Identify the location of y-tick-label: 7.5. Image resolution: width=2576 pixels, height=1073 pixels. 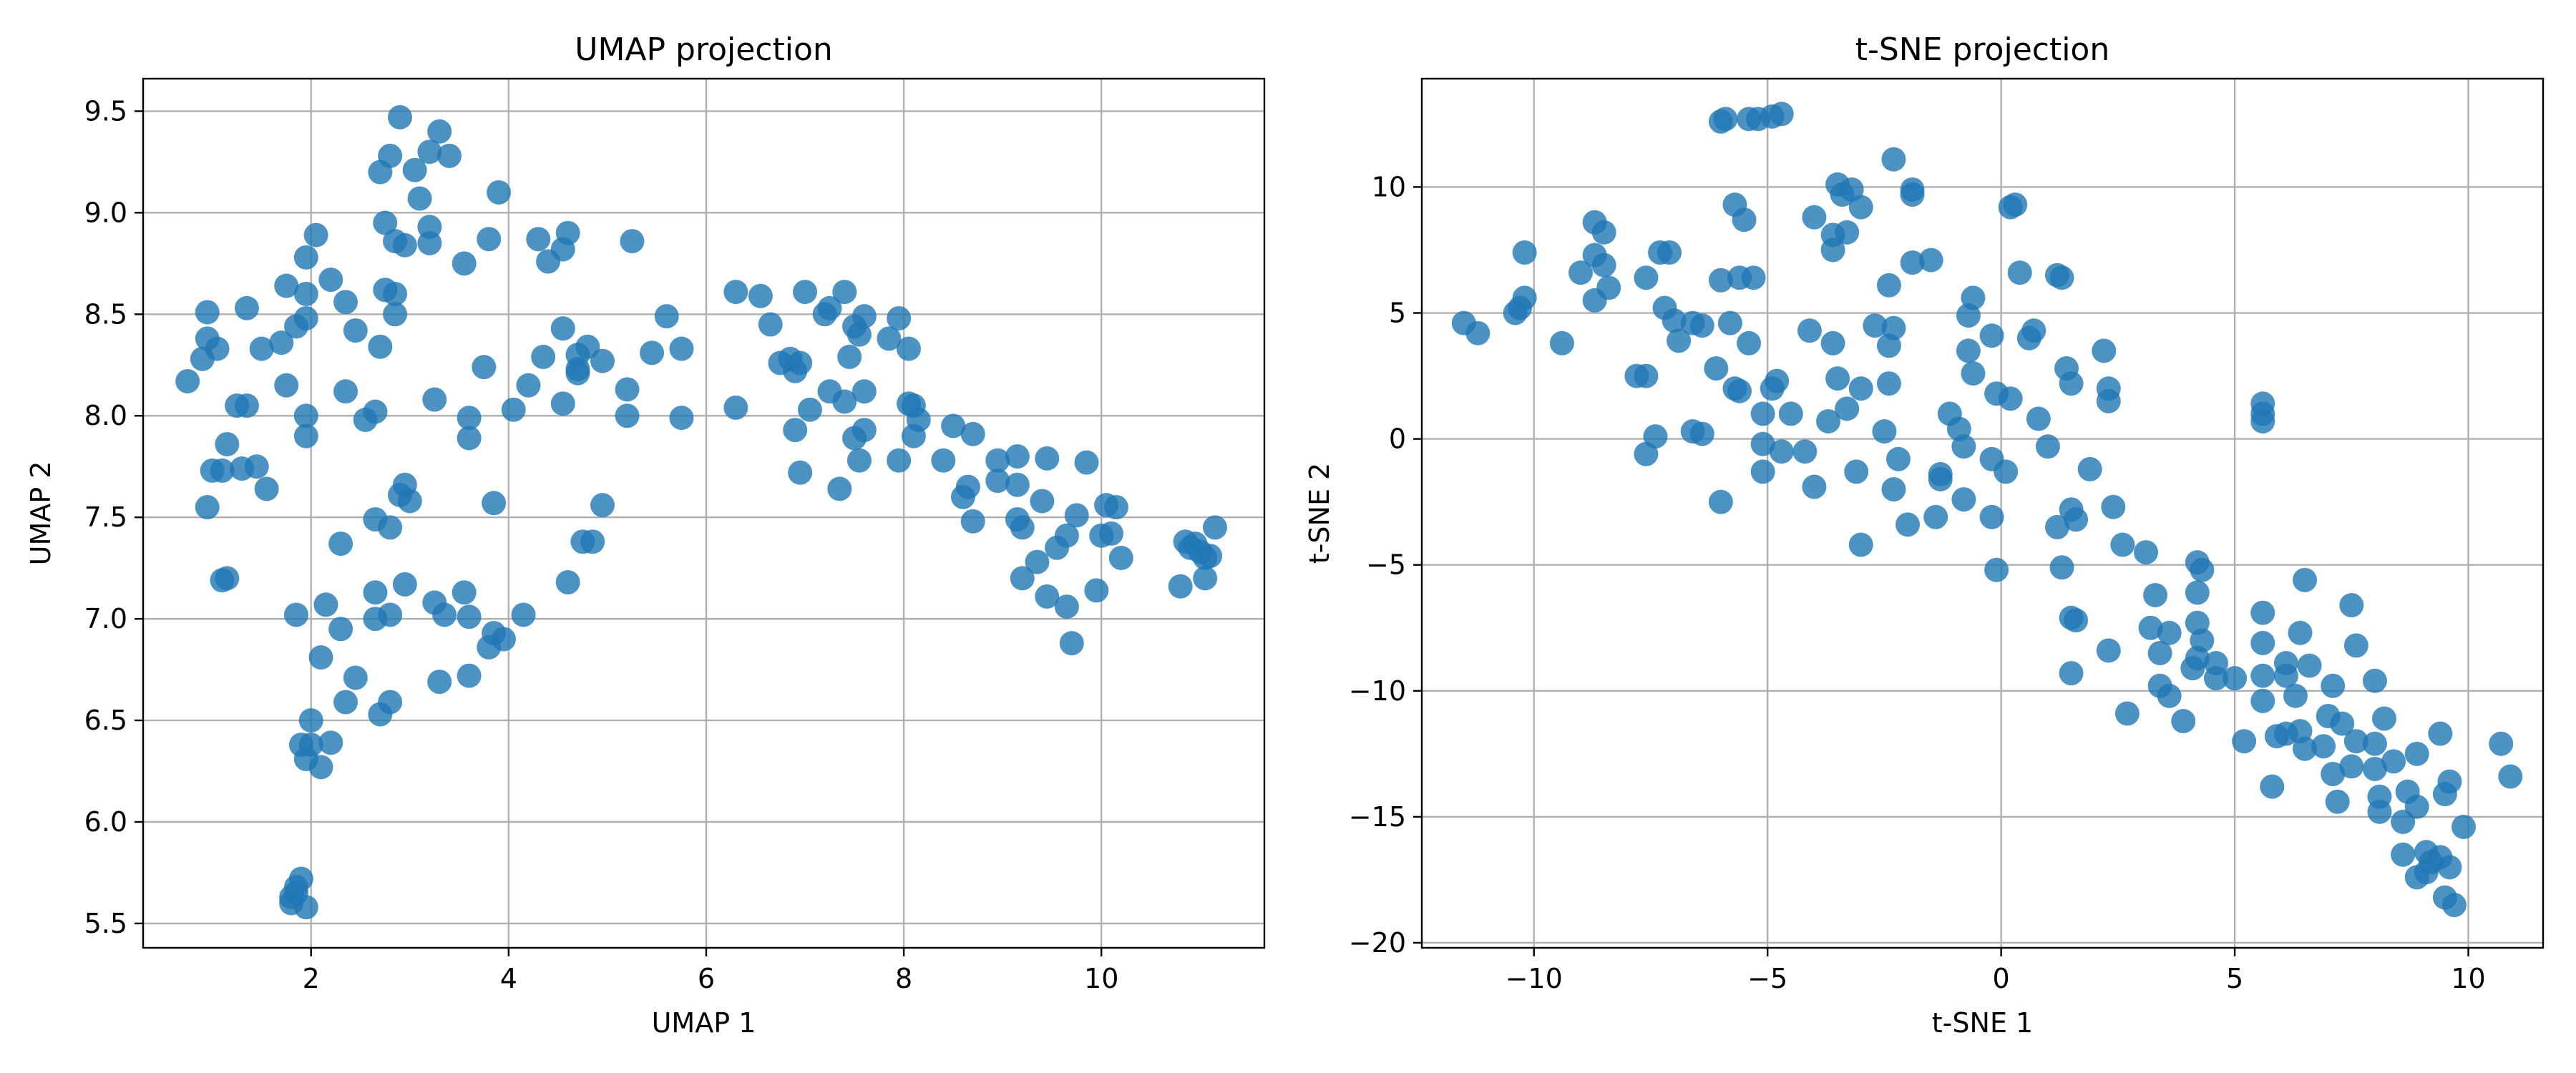
(105, 517).